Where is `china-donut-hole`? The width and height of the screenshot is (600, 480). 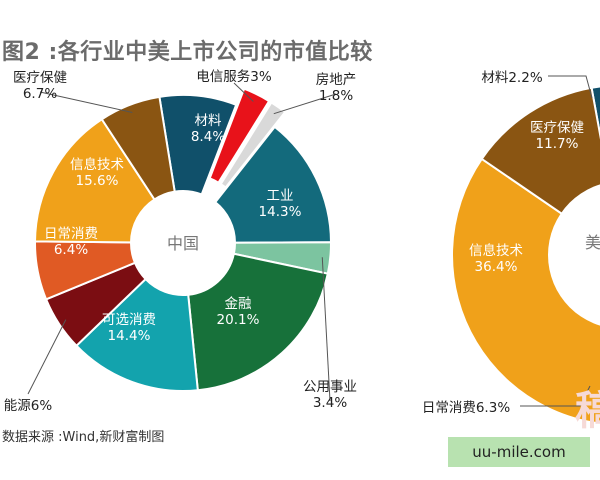 china-donut-hole is located at coordinates (183, 243).